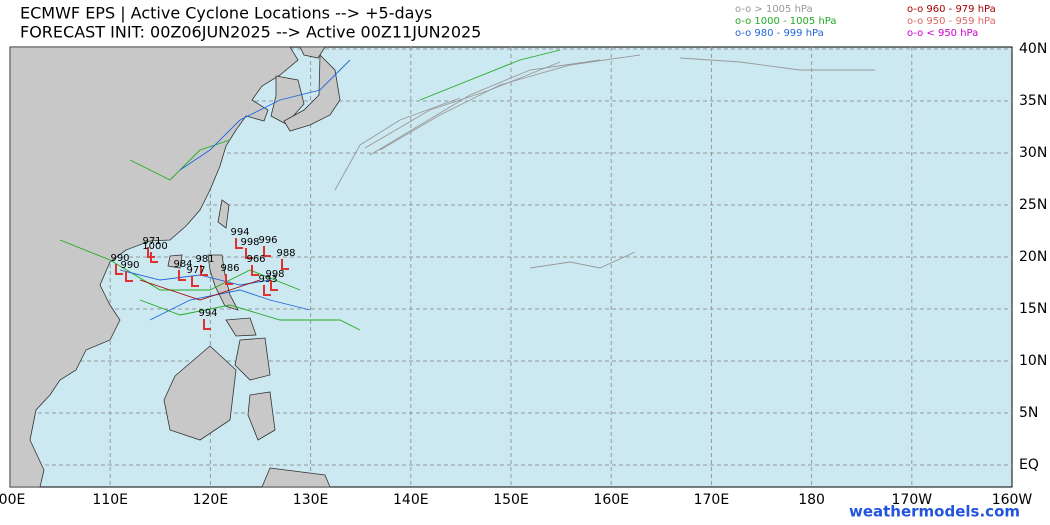  Describe the element at coordinates (785, 21) in the screenshot. I see `legend-entry: o-o 1000 - 1005 hPa` at that location.